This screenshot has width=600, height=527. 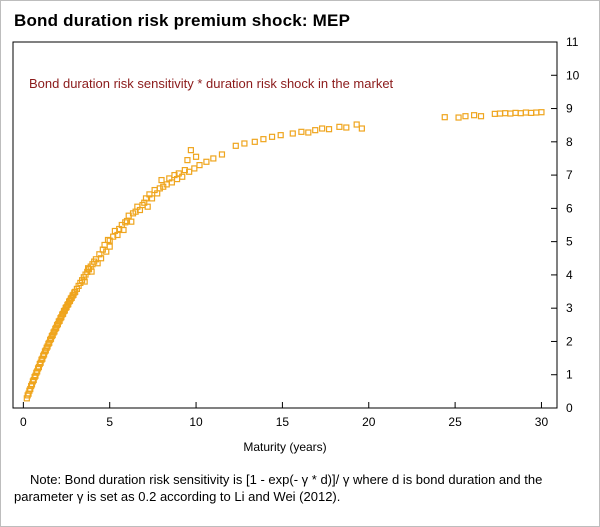 What do you see at coordinates (369, 422) in the screenshot?
I see `x-axis-tick-label: 20` at bounding box center [369, 422].